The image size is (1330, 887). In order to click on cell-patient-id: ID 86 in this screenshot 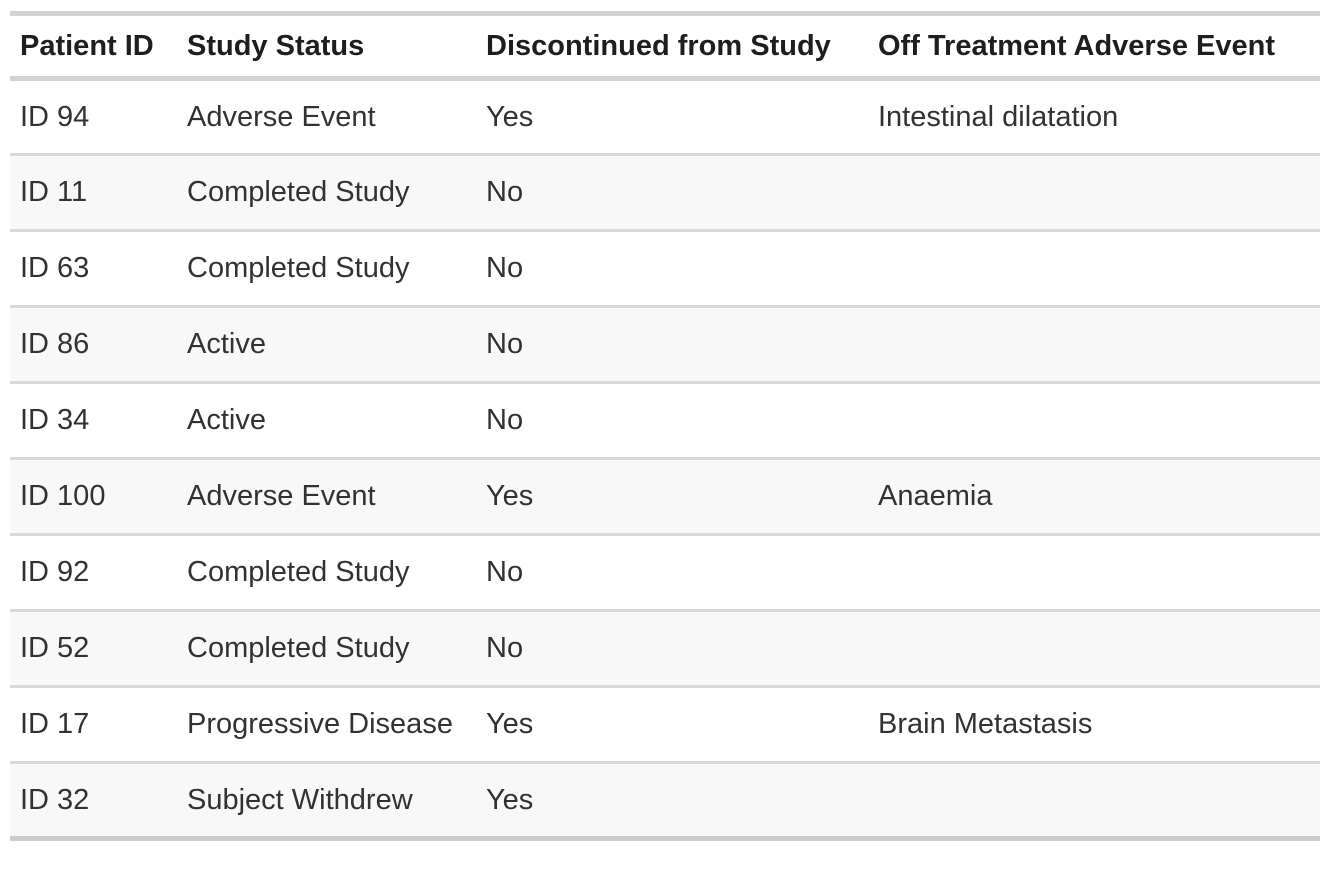, I will do `click(98, 344)`.